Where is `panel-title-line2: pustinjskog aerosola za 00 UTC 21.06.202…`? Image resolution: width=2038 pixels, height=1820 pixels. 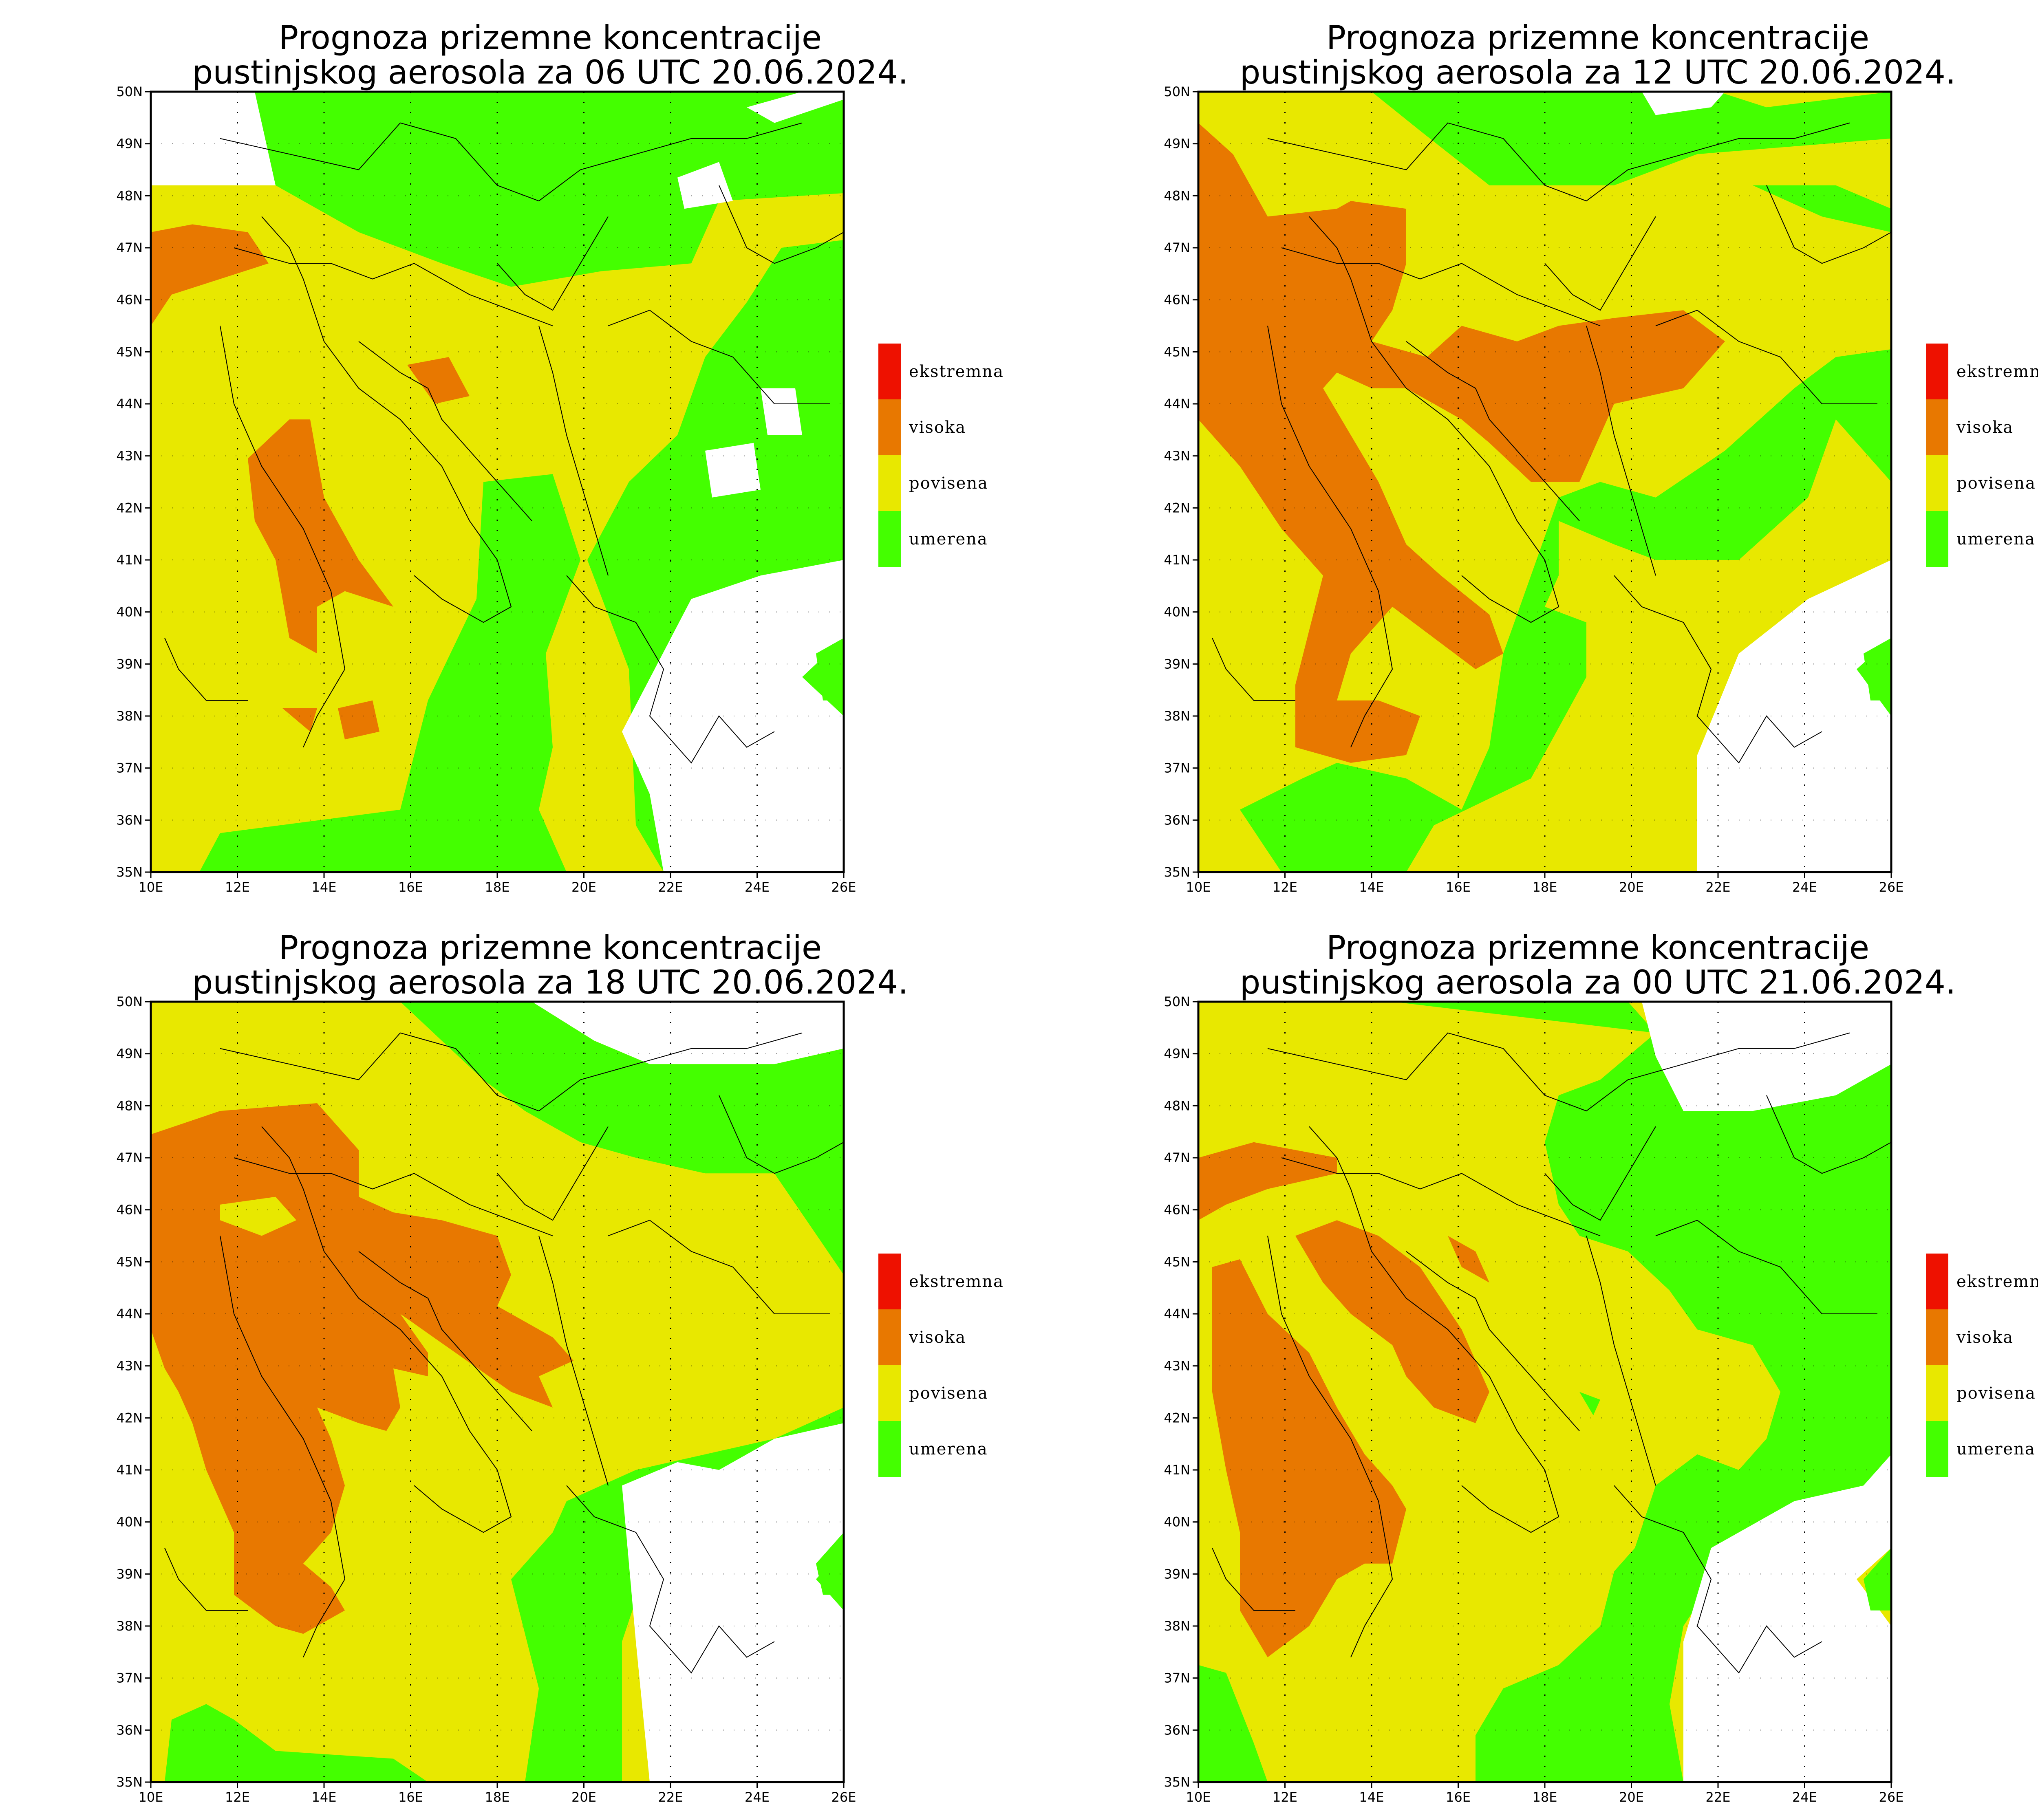
panel-title-line2: pustinjskog aerosola za 00 UTC 21.06.202… is located at coordinates (1598, 982).